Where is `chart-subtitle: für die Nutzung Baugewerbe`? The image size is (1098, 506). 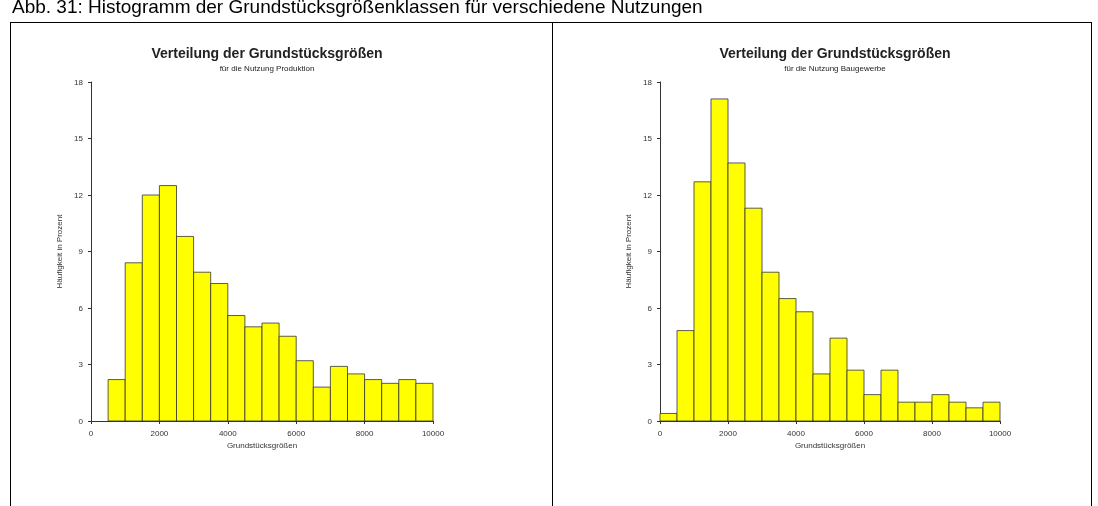
chart-subtitle: für die Nutzung Baugewerbe is located at coordinates (835, 68).